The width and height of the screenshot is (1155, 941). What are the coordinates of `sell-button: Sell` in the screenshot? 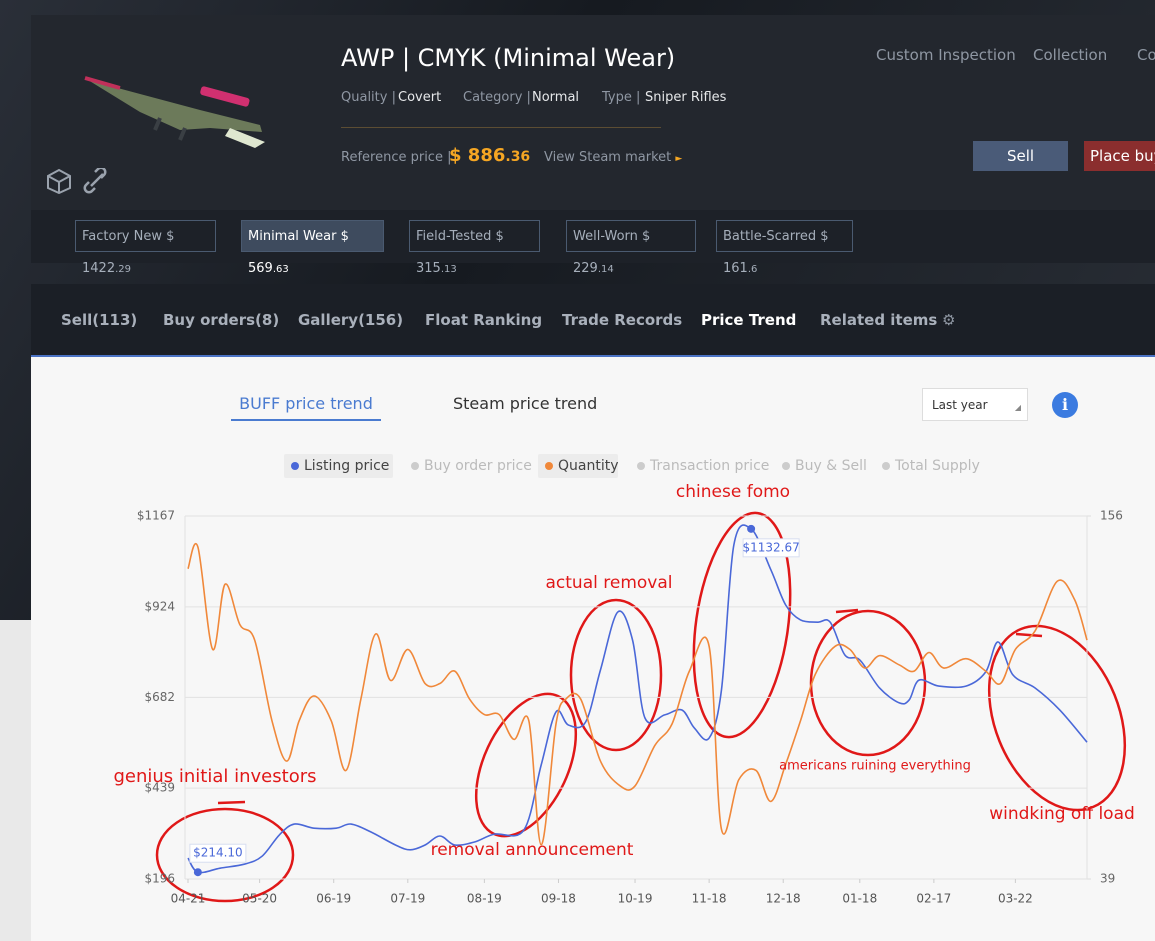 It's located at (1020, 156).